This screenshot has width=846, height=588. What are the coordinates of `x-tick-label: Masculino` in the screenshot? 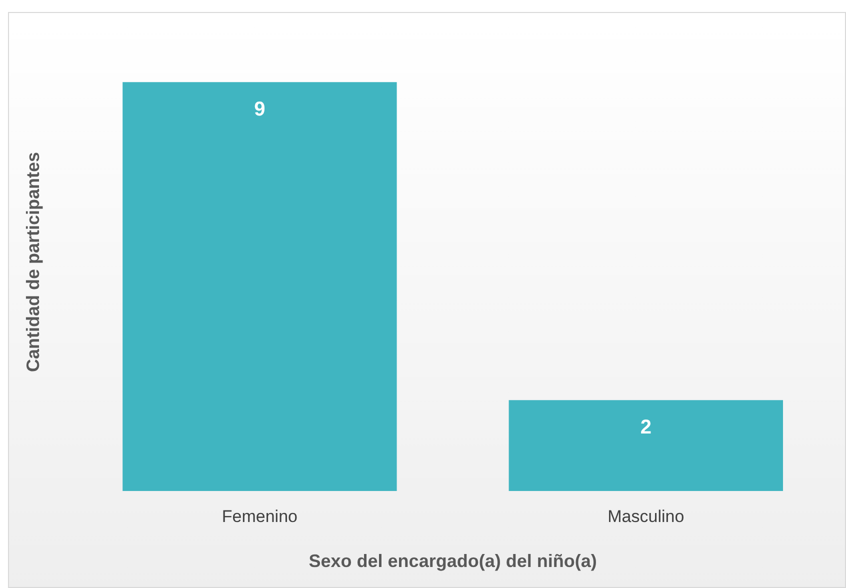 It's located at (646, 516).